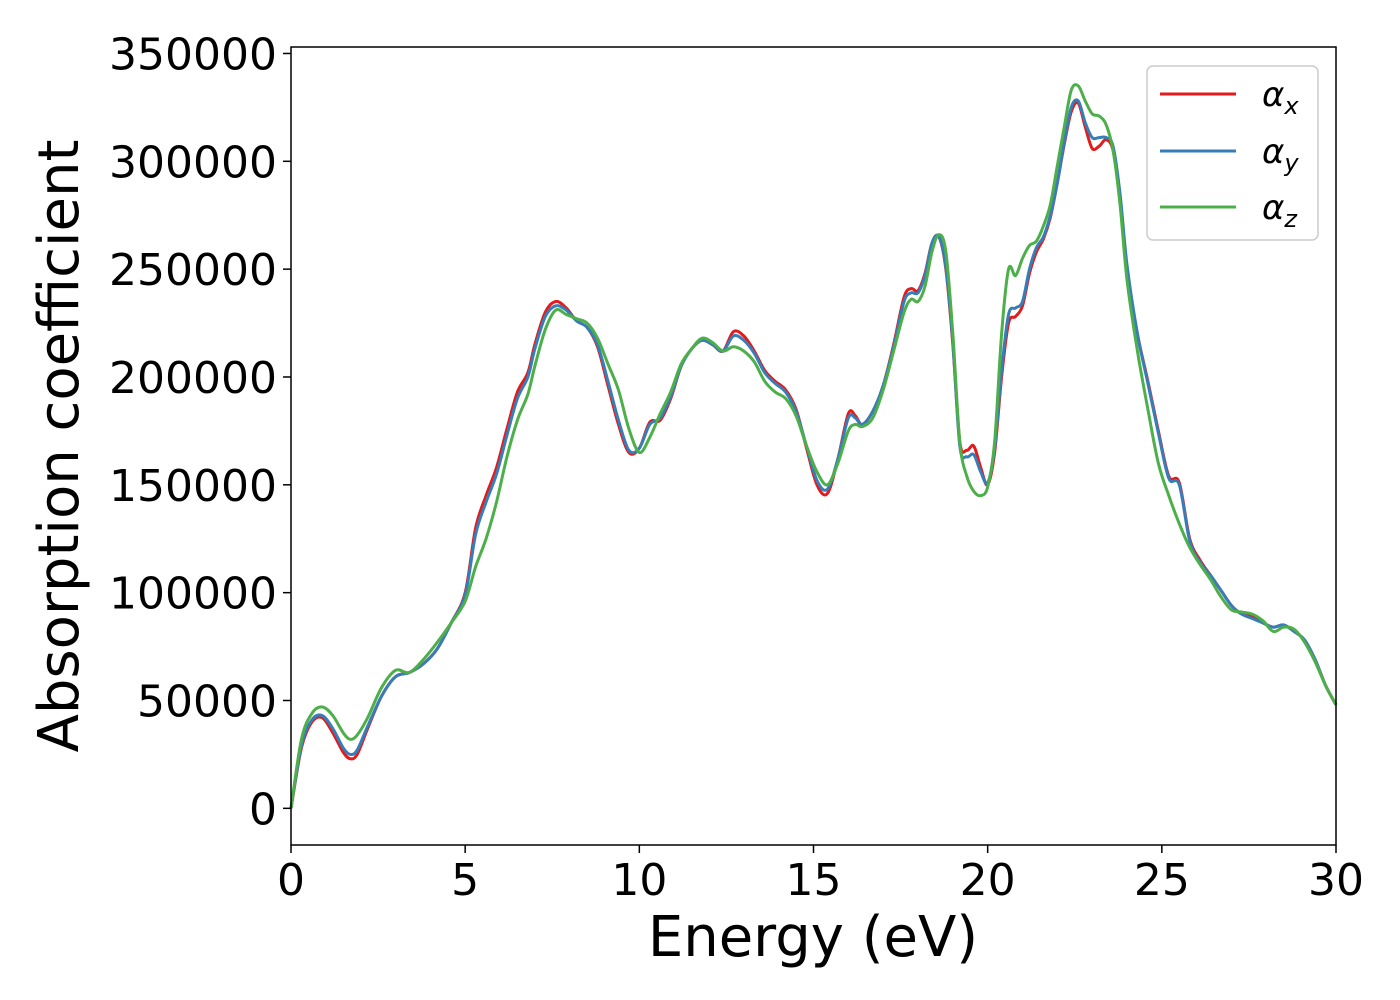  Describe the element at coordinates (193, 270) in the screenshot. I see `y-tick-label: 250000` at that location.